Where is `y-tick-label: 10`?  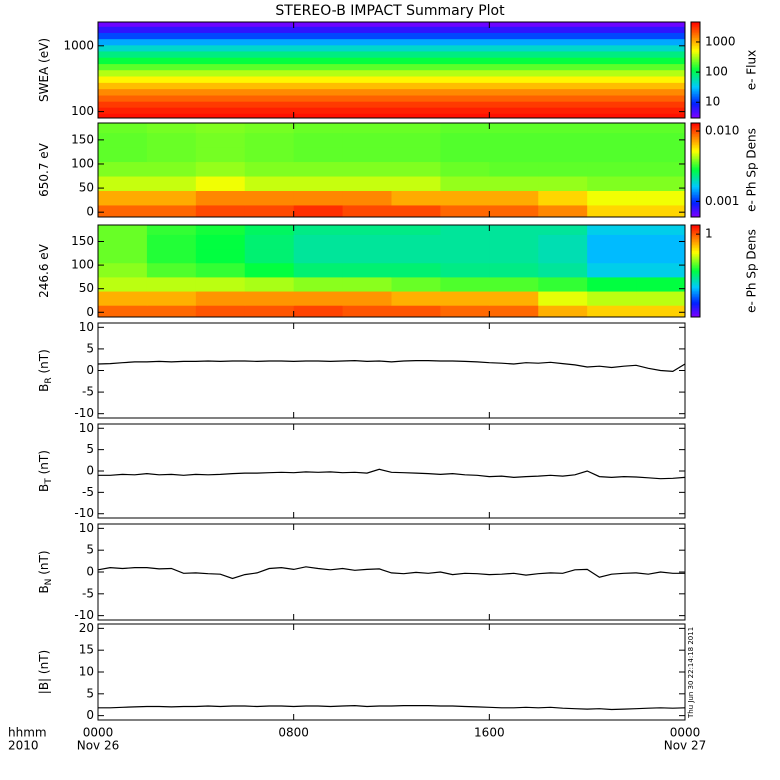
y-tick-label: 10 is located at coordinates (86, 428).